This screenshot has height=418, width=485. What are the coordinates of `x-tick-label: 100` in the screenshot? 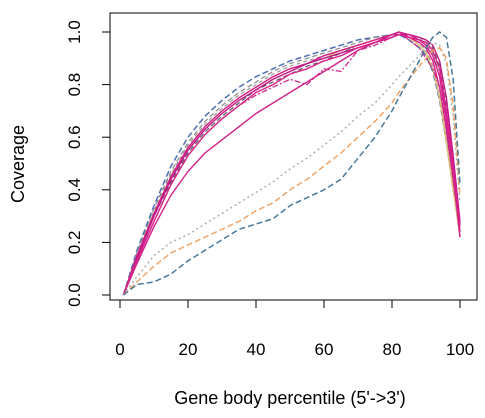 It's located at (460, 349).